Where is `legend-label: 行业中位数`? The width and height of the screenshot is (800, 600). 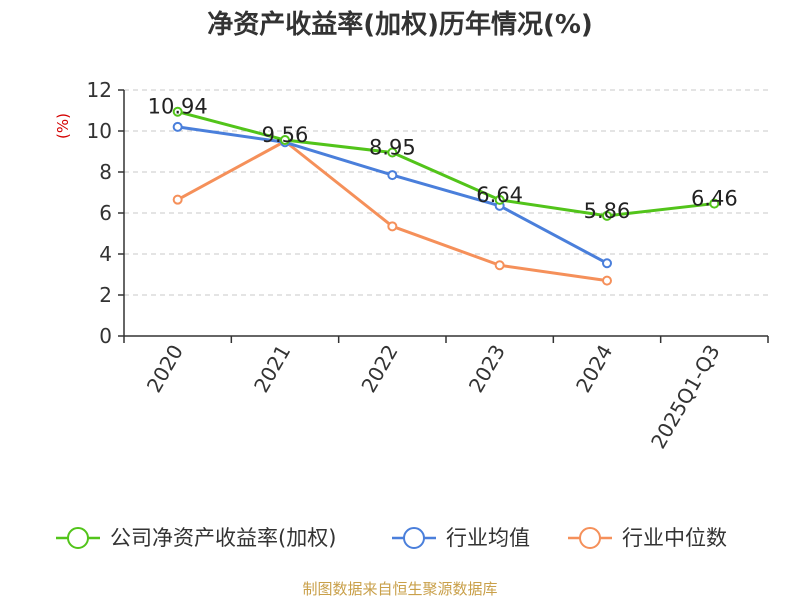
legend-label: 行业中位数 is located at coordinates (674, 538).